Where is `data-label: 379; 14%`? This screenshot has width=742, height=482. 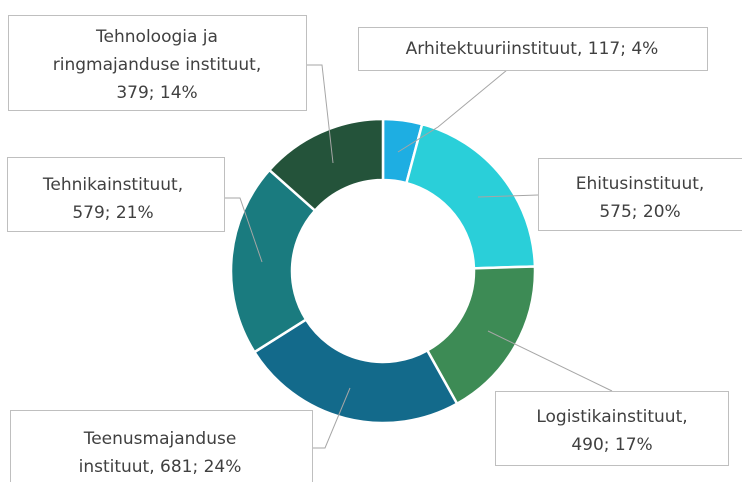
data-label: 379; 14% is located at coordinates (156, 93).